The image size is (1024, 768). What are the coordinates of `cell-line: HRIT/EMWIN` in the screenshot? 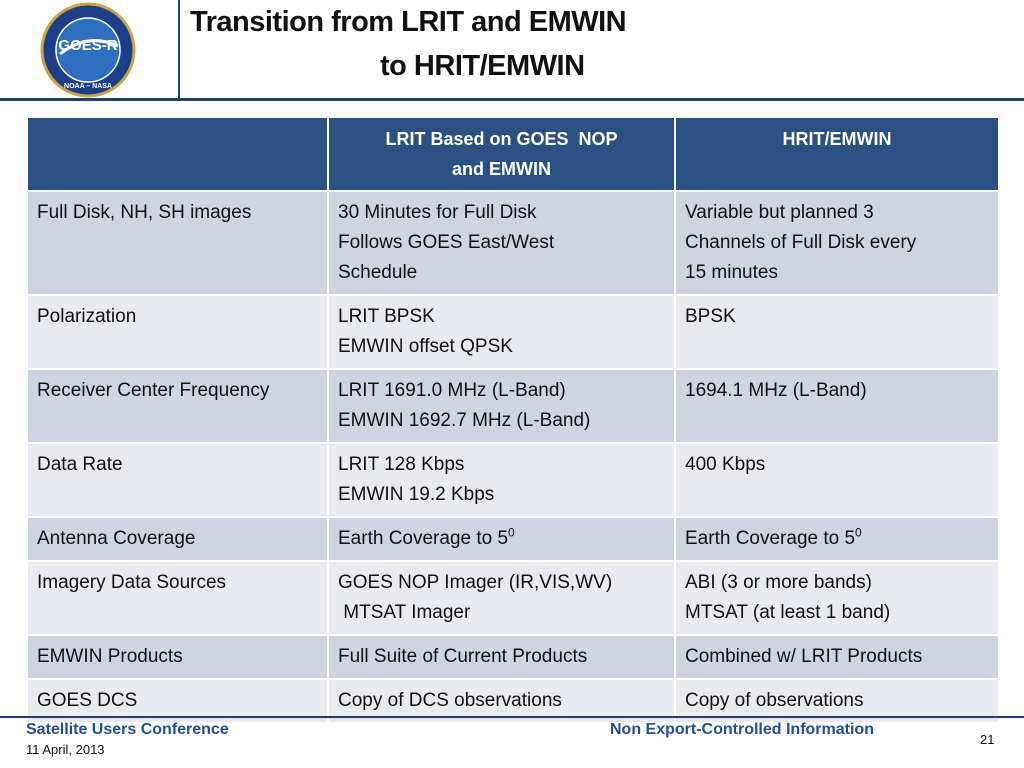 It's located at (837, 139).